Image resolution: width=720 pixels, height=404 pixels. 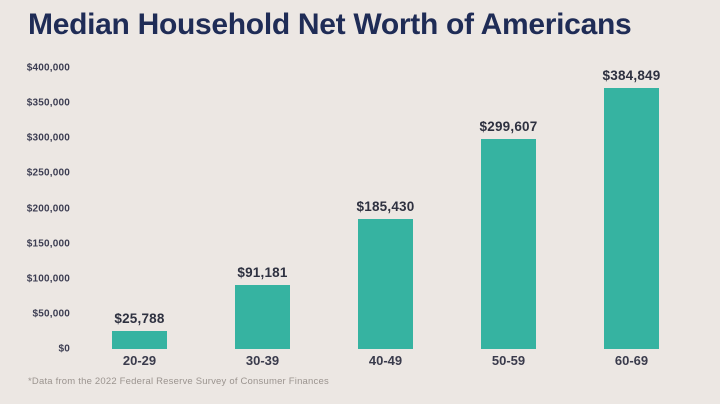 I want to click on x-axis-label: 50-59, so click(x=508, y=360).